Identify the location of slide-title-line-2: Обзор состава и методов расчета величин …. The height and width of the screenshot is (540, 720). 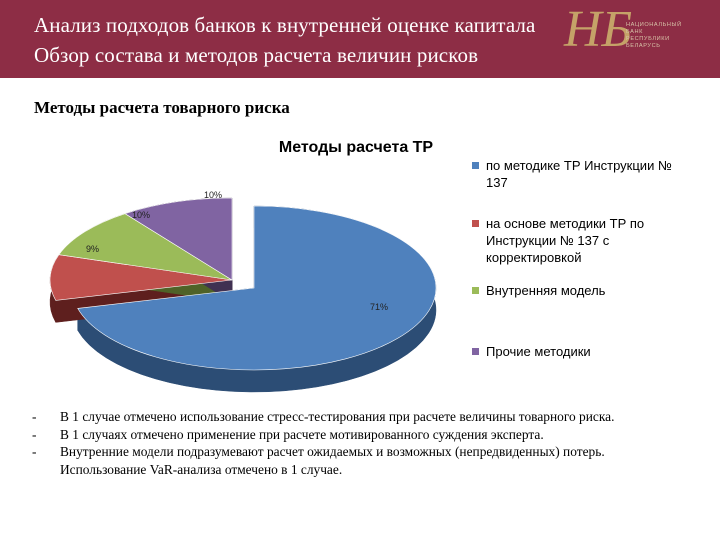
(256, 55).